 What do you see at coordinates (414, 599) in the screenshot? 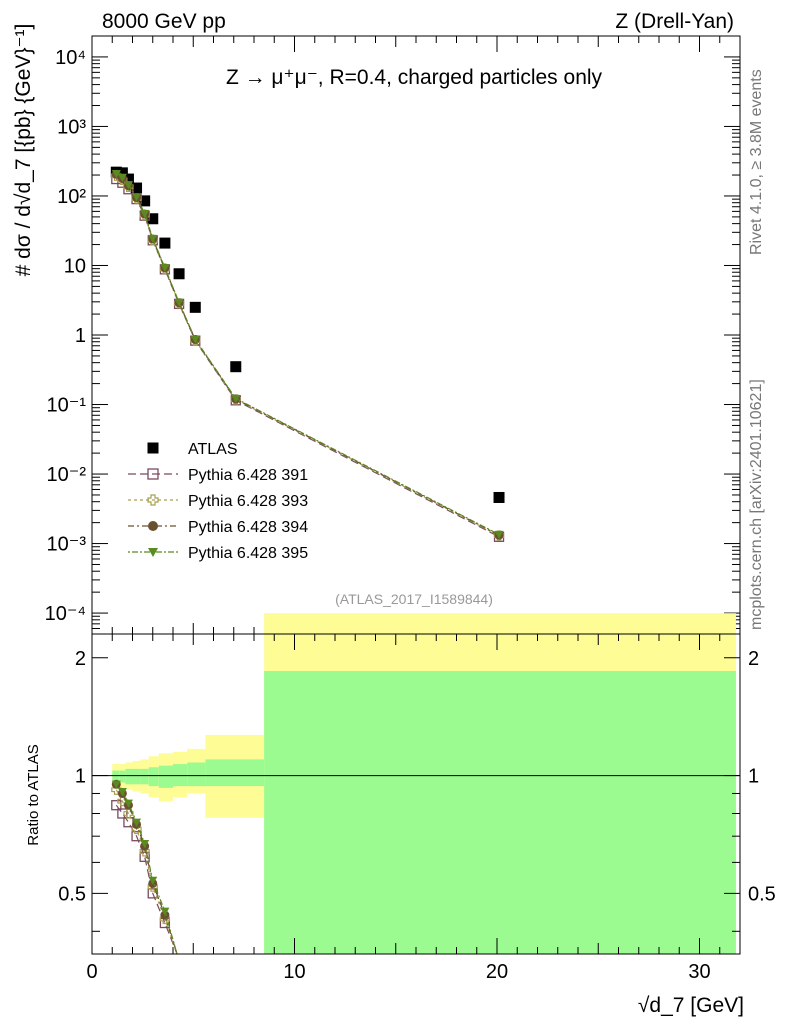
I see `analysis-label: (ATLAS_2017_I1589844)` at bounding box center [414, 599].